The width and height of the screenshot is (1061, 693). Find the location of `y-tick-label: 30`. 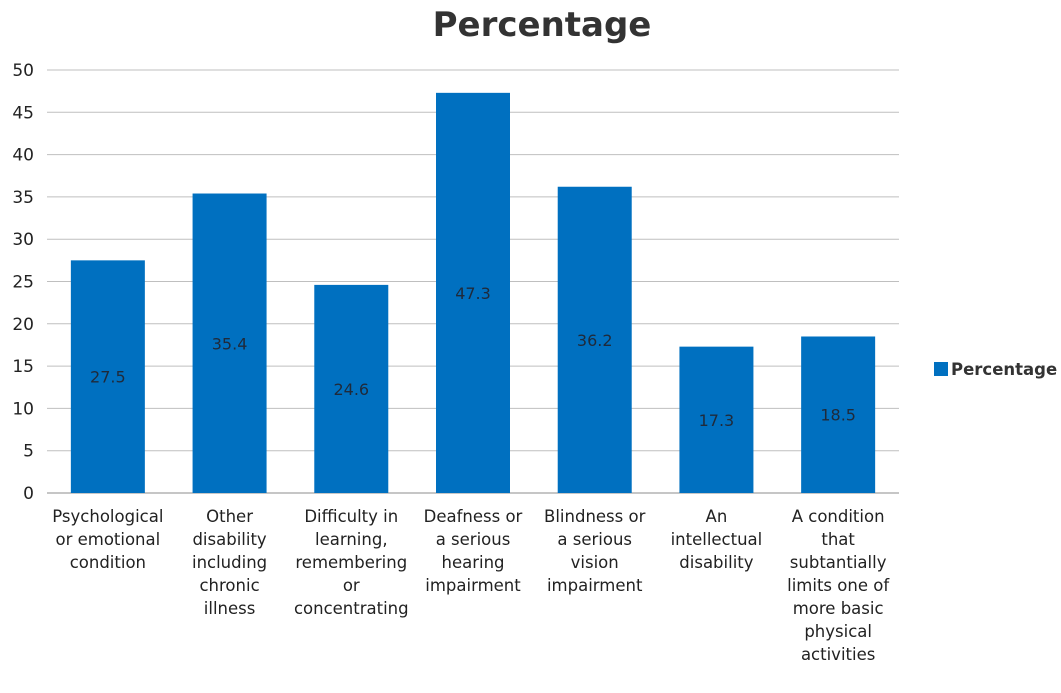

y-tick-label: 30 is located at coordinates (23, 240).